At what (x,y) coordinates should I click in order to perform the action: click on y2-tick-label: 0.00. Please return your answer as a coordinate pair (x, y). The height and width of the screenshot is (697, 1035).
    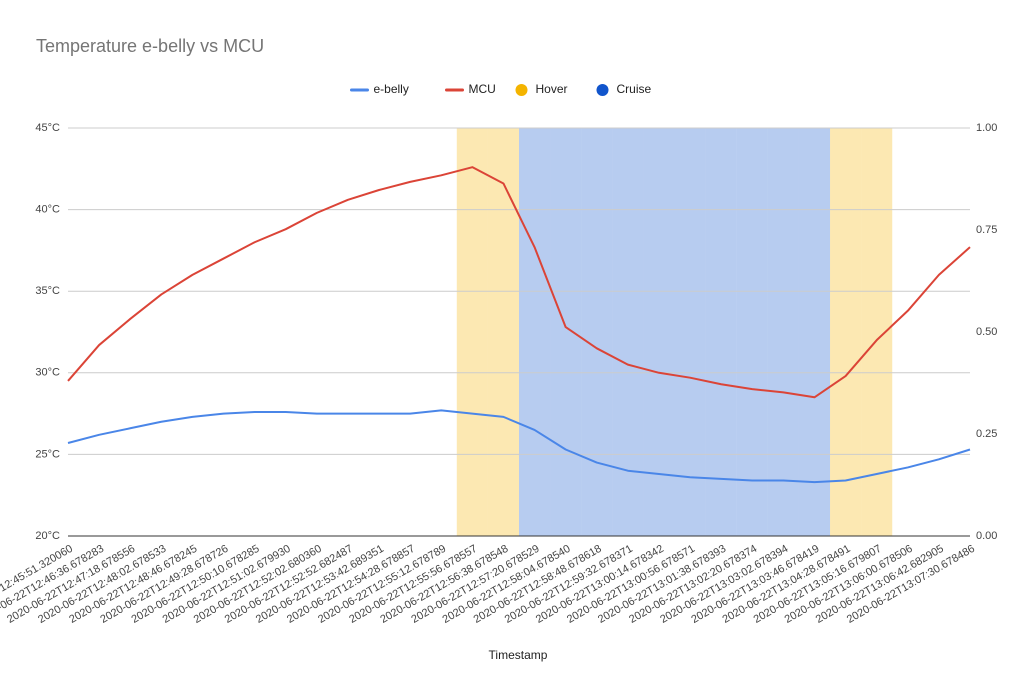
    Looking at the image, I should click on (986, 536).